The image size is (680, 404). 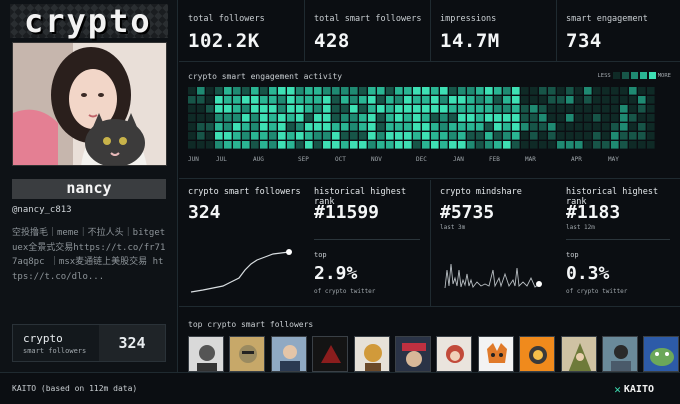 What do you see at coordinates (224, 41) in the screenshot?
I see `stat-value: 102.2K` at bounding box center [224, 41].